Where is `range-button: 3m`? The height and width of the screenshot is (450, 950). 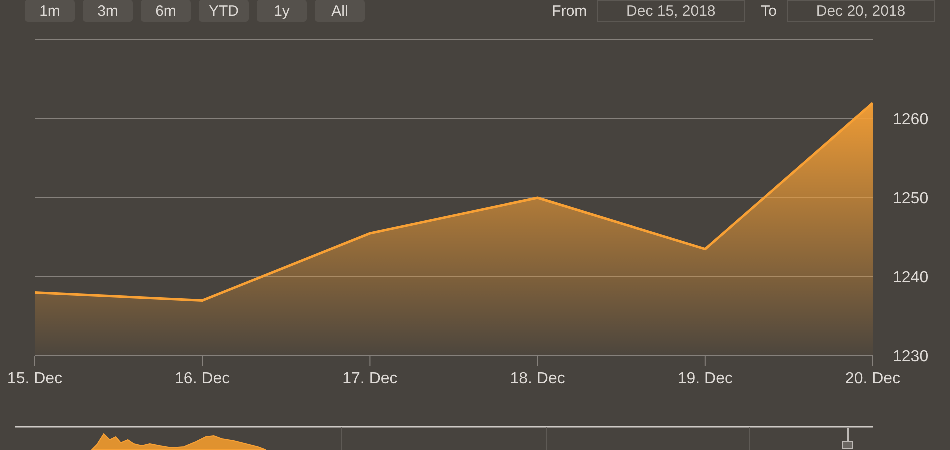 range-button: 3m is located at coordinates (108, 11).